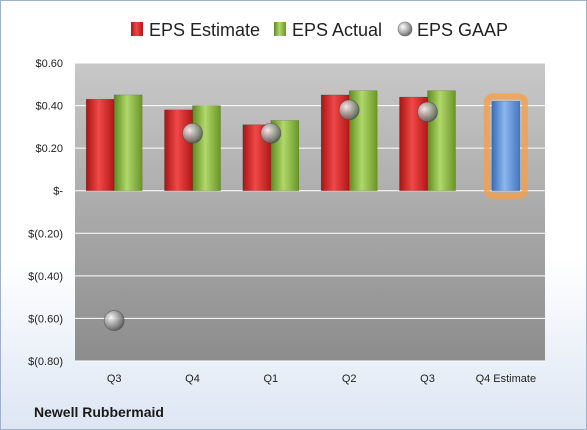  I want to click on legend-label: EPS GAAP, so click(462, 30).